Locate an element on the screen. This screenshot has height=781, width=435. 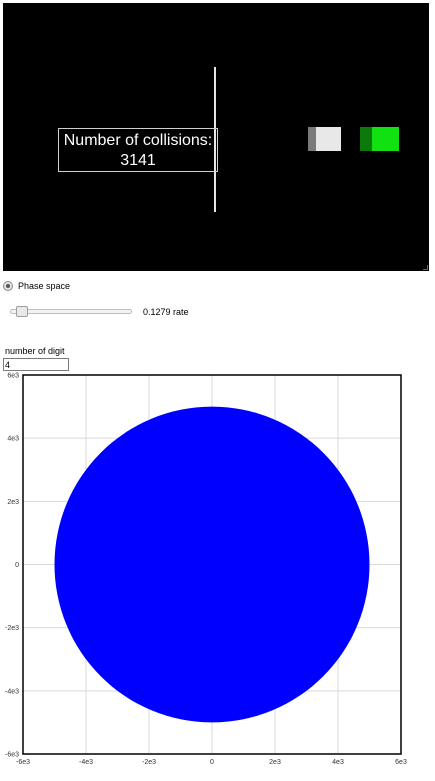
phase-space-option: Phase space is located at coordinates (36, 286).